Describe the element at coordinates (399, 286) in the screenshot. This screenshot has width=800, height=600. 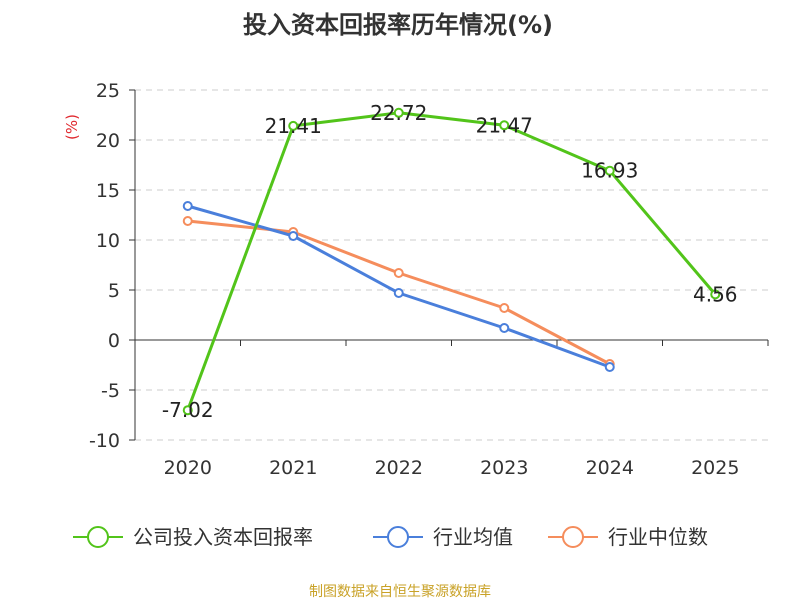
I see `series-line` at that location.